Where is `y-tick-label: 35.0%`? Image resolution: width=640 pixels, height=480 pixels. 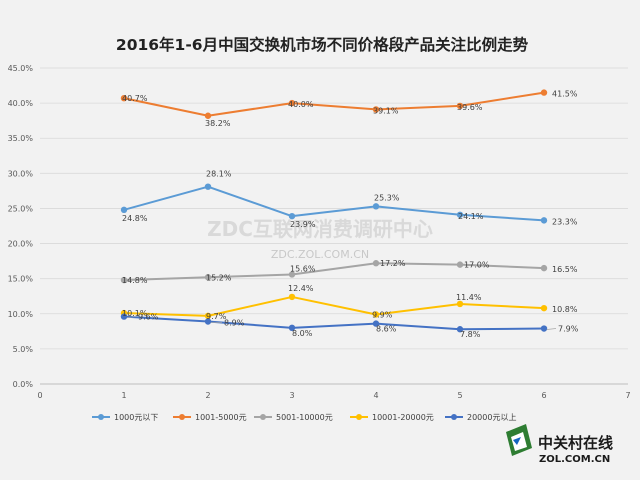 y-tick-label: 35.0% is located at coordinates (21, 138).